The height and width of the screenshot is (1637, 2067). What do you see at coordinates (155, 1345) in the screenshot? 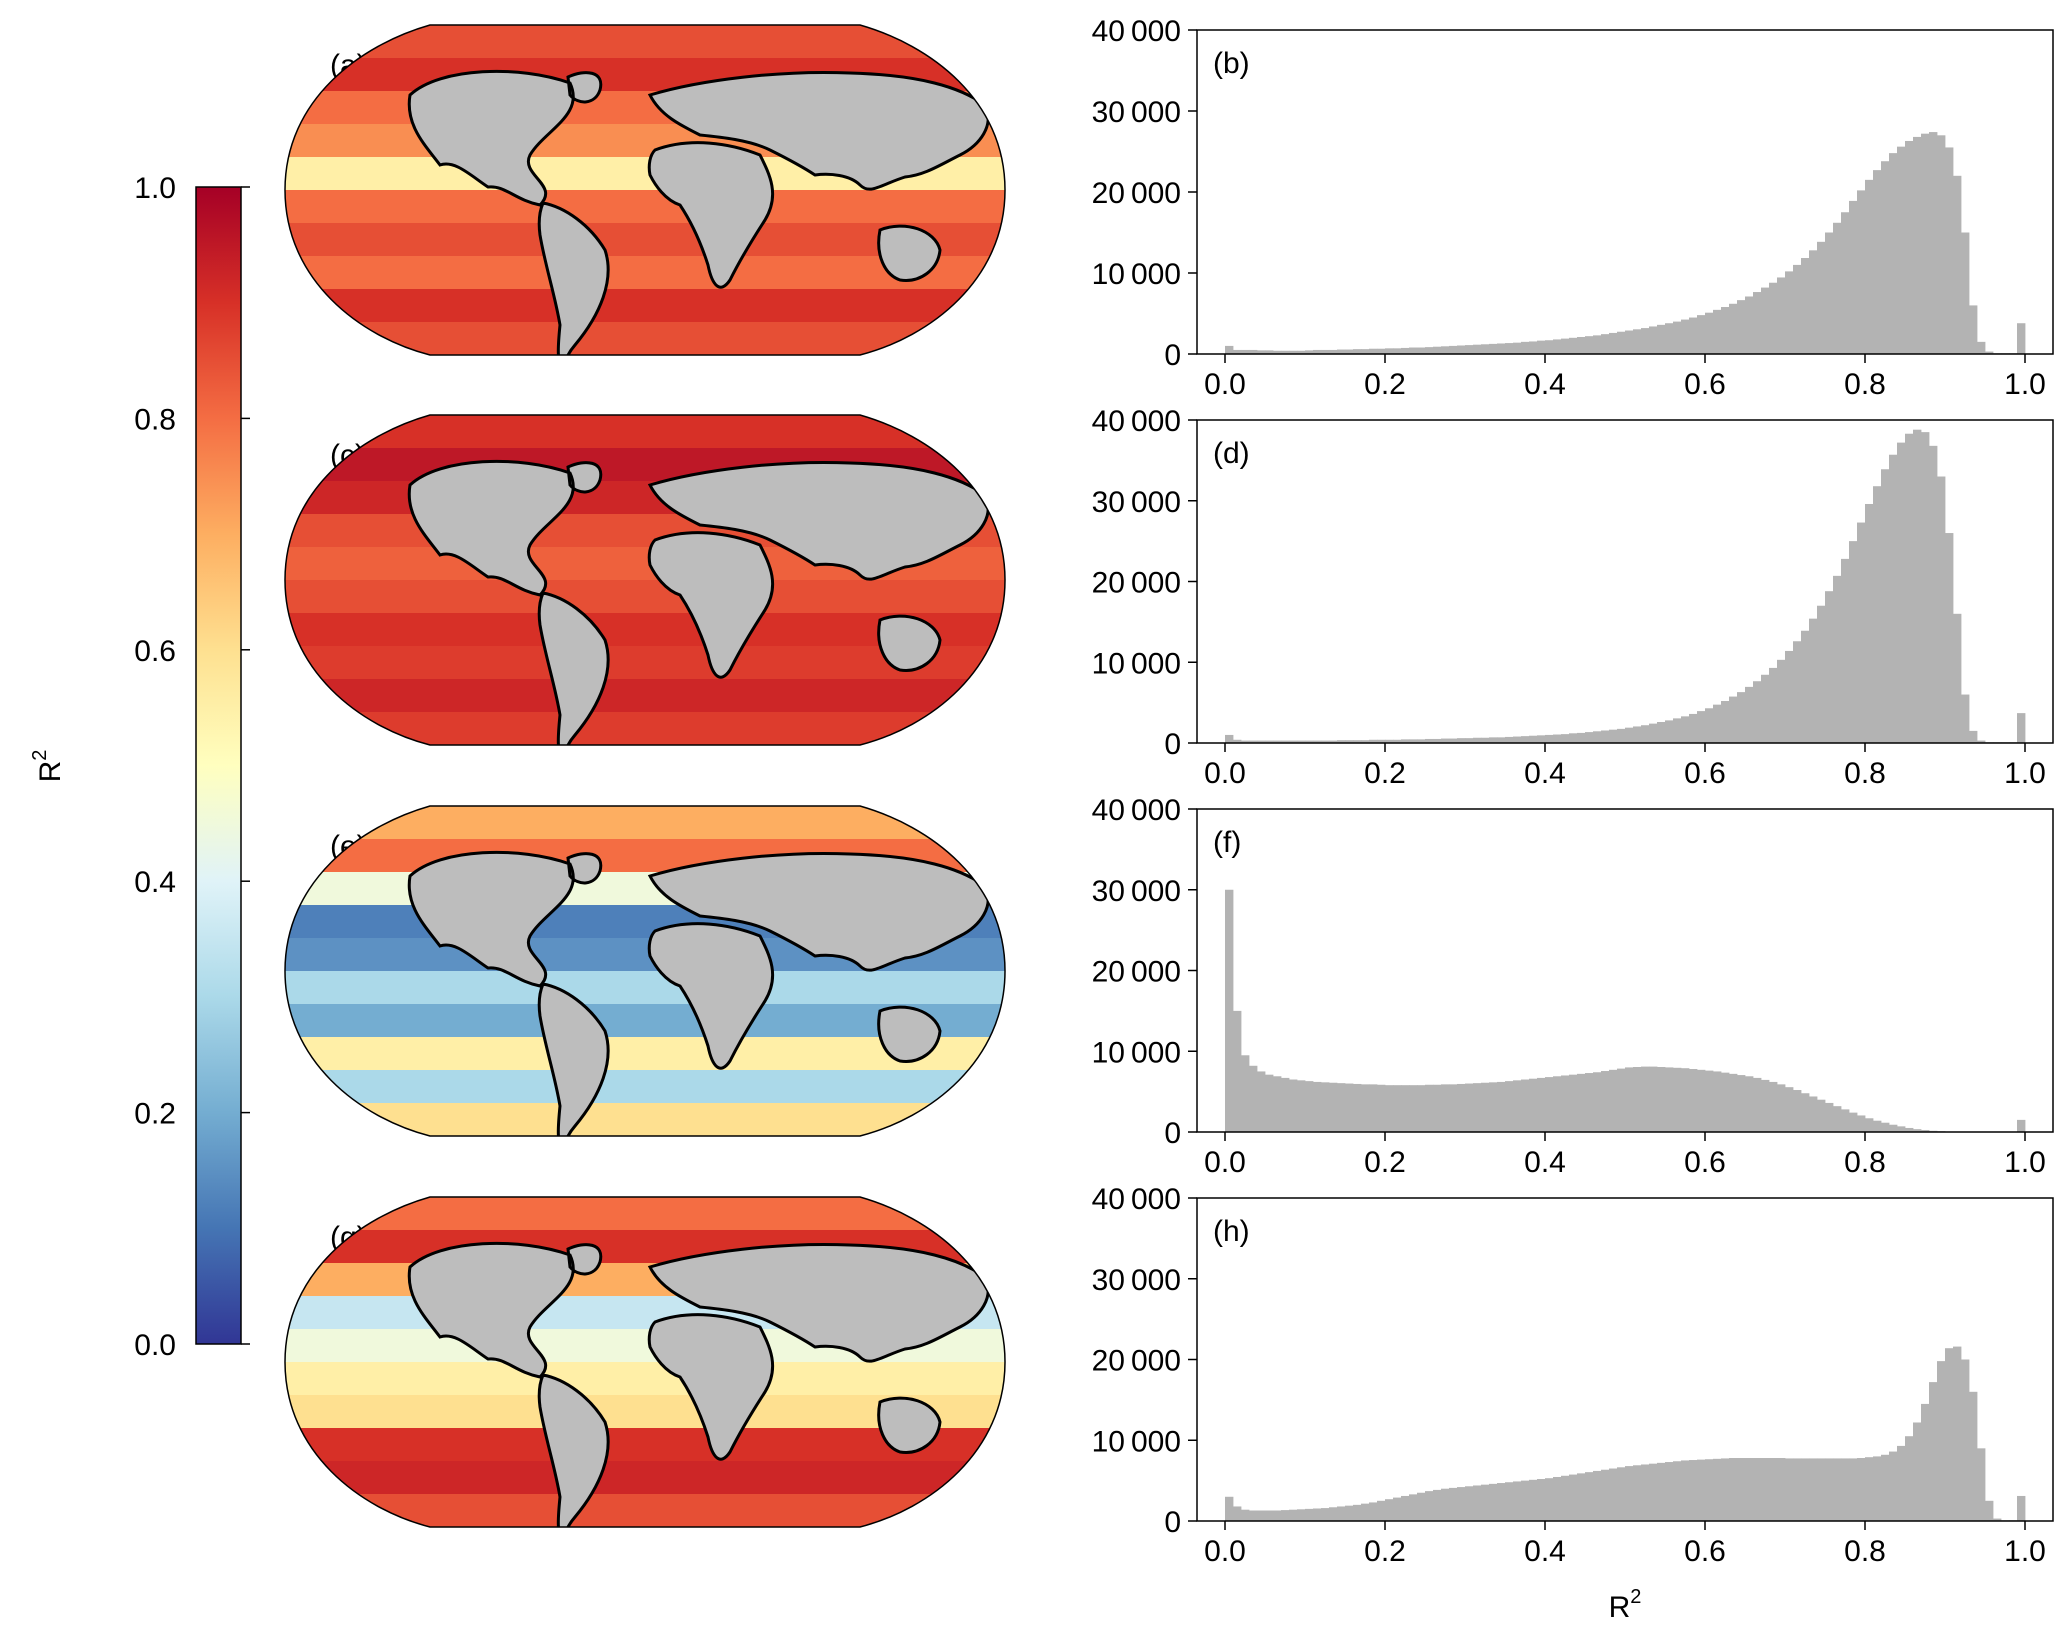
I see `colorbar-tick-label: 0.0` at bounding box center [155, 1345].